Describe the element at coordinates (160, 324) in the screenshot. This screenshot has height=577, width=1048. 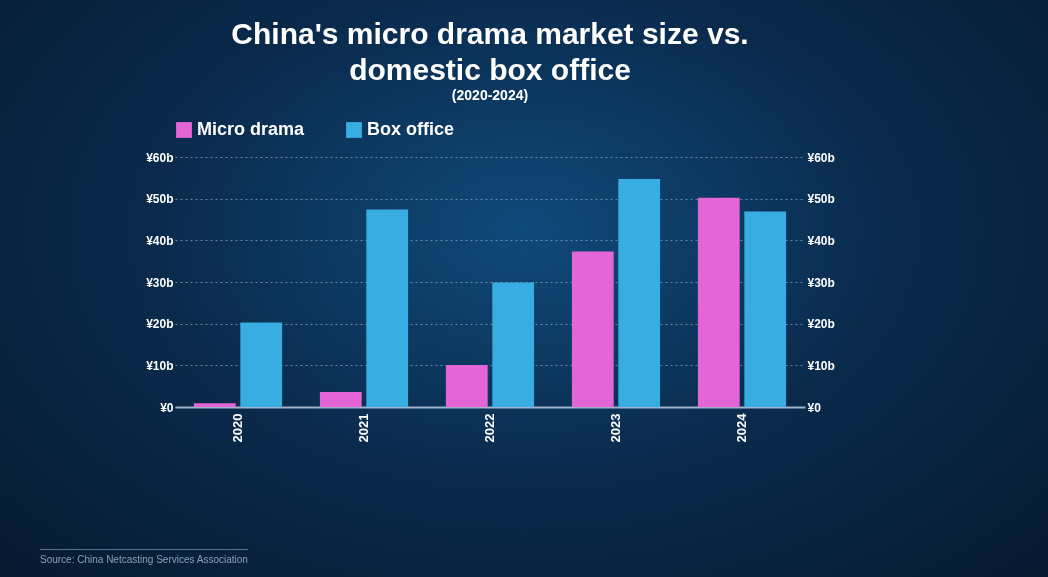
I see `y-tick-label: ¥20b` at that location.